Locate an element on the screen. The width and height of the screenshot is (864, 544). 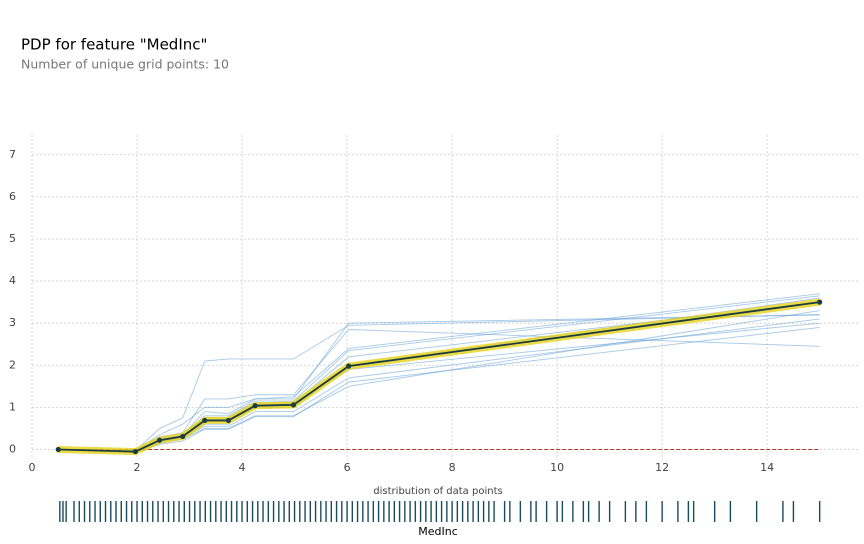
rug-label: distribution of data points is located at coordinates (437, 491).